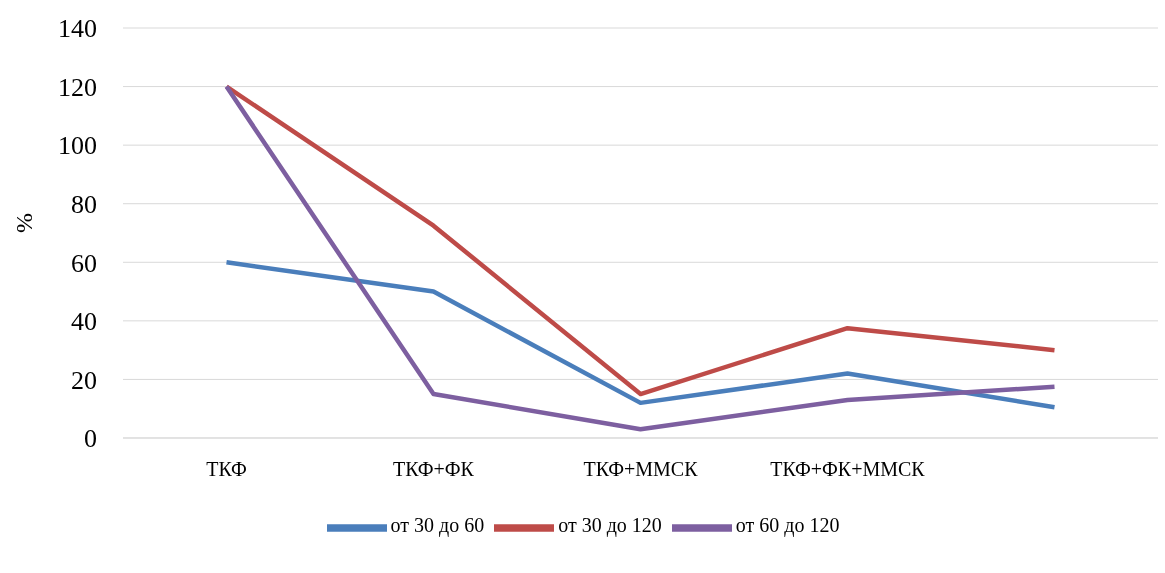 This screenshot has width=1165, height=573. What do you see at coordinates (84, 322) in the screenshot?
I see `y-tick-label: 40` at bounding box center [84, 322].